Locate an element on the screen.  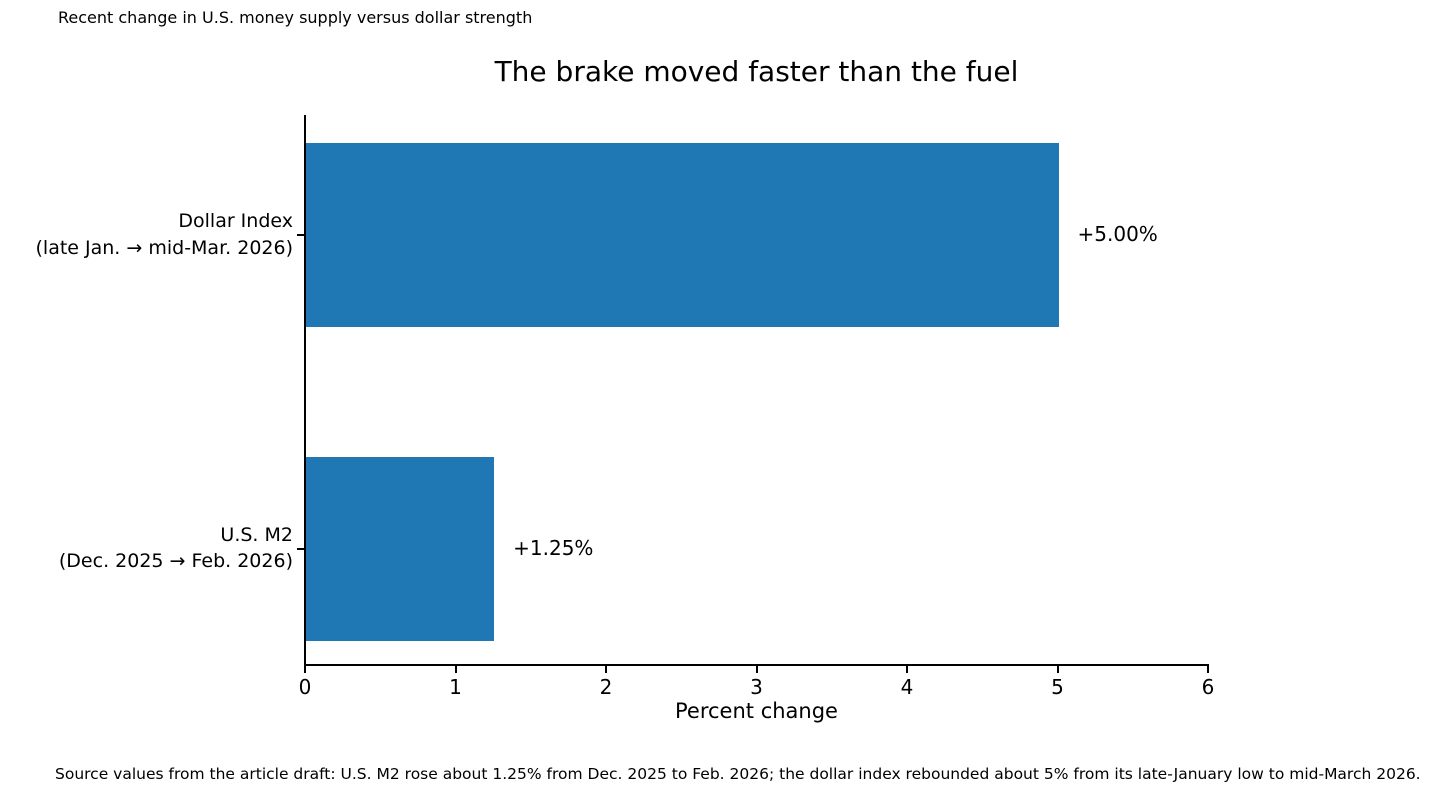
x-axis-label: Percent change is located at coordinates (756, 711).